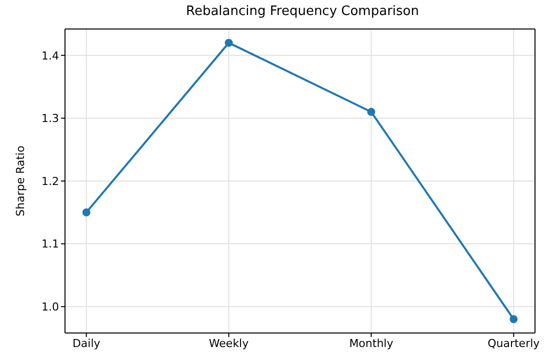  Describe the element at coordinates (20, 180) in the screenshot. I see `y-axis-title: Sharpe Ratio` at that location.